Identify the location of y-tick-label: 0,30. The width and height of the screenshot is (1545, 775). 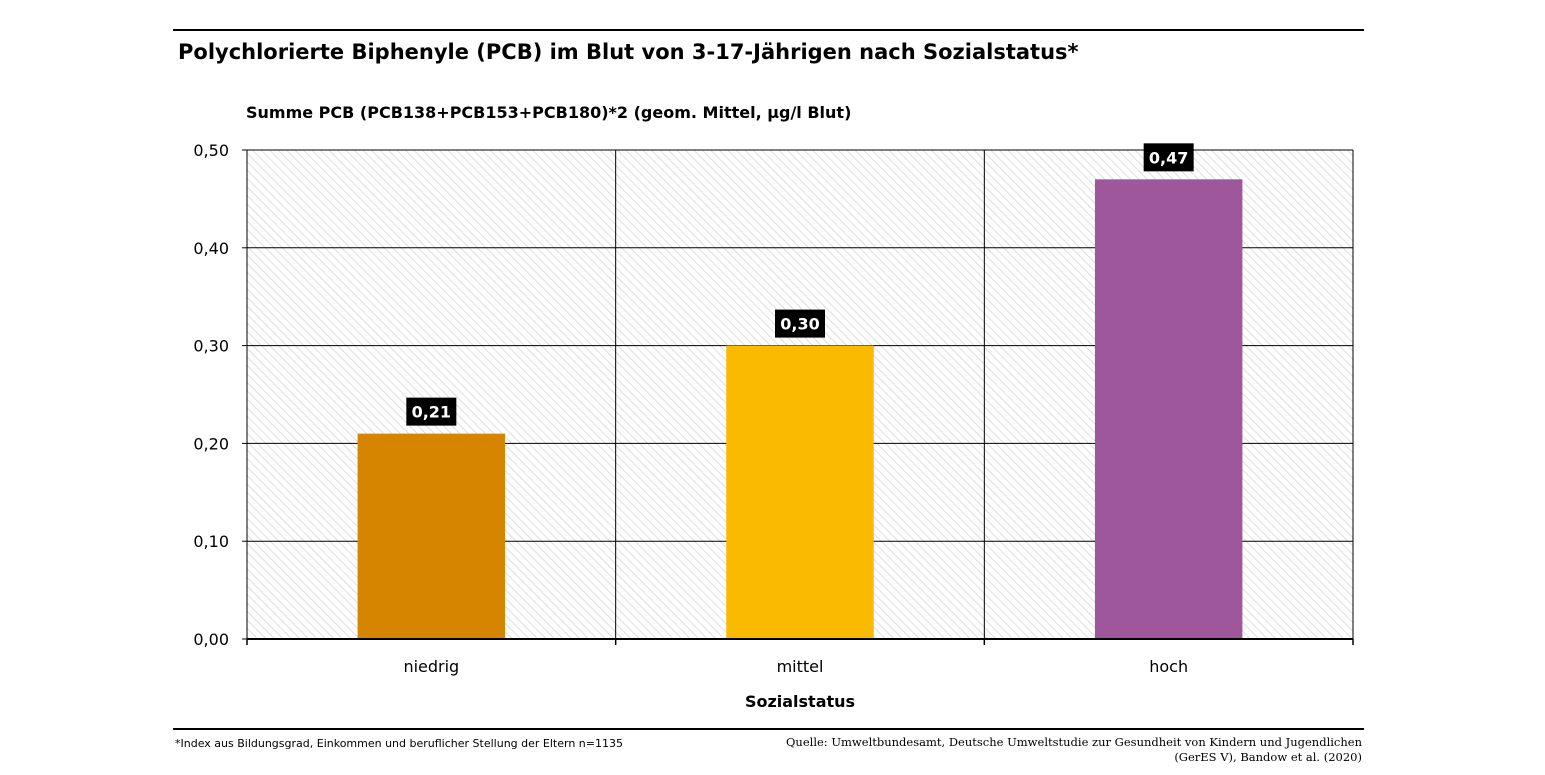
(211, 346).